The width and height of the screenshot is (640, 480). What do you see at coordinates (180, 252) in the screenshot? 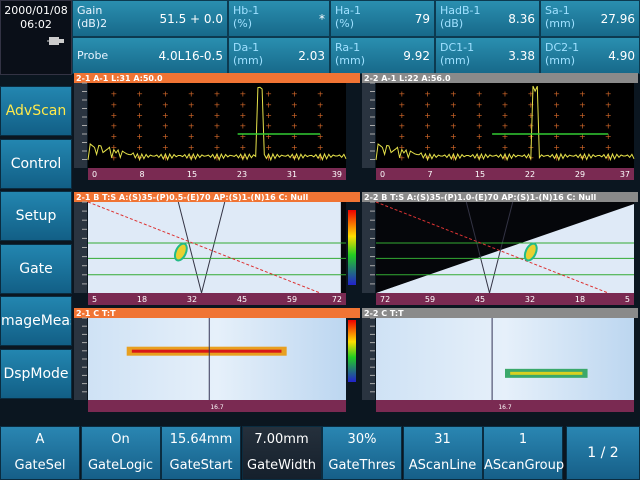
I see `indication` at bounding box center [180, 252].